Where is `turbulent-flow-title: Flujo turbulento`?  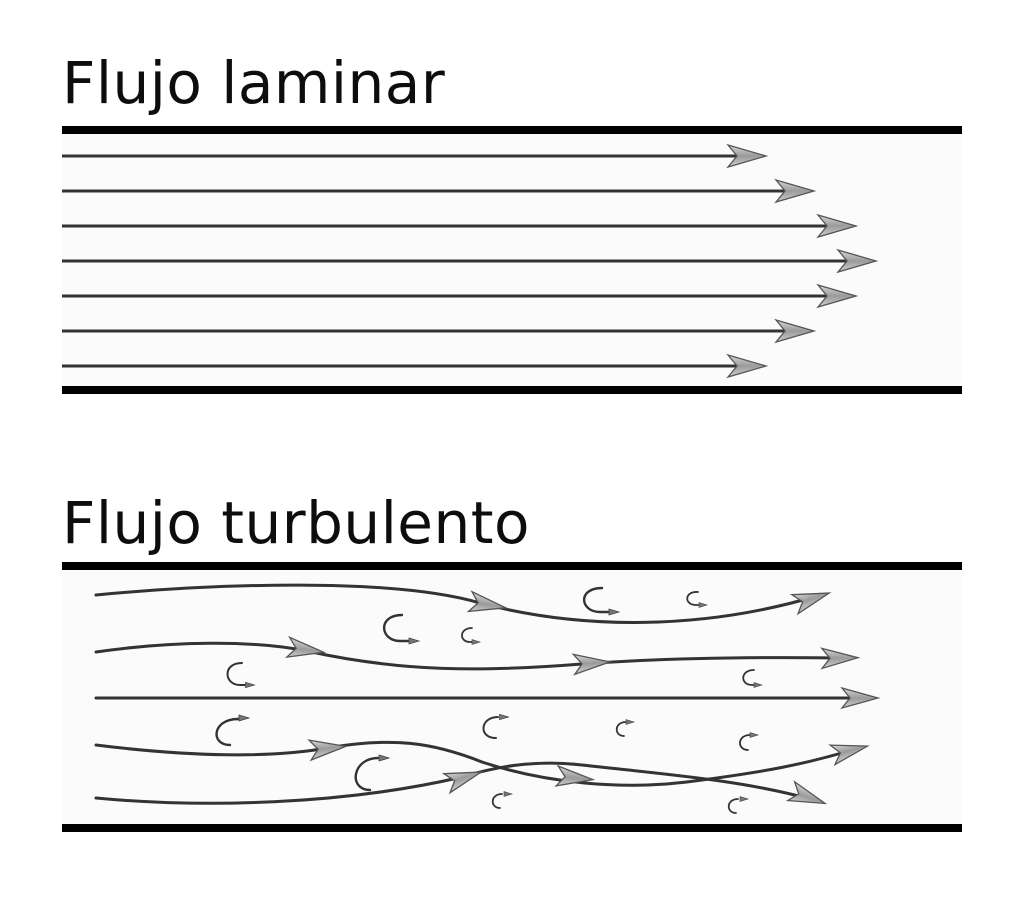
turbulent-flow-title: Flujo turbulento is located at coordinates (296, 523).